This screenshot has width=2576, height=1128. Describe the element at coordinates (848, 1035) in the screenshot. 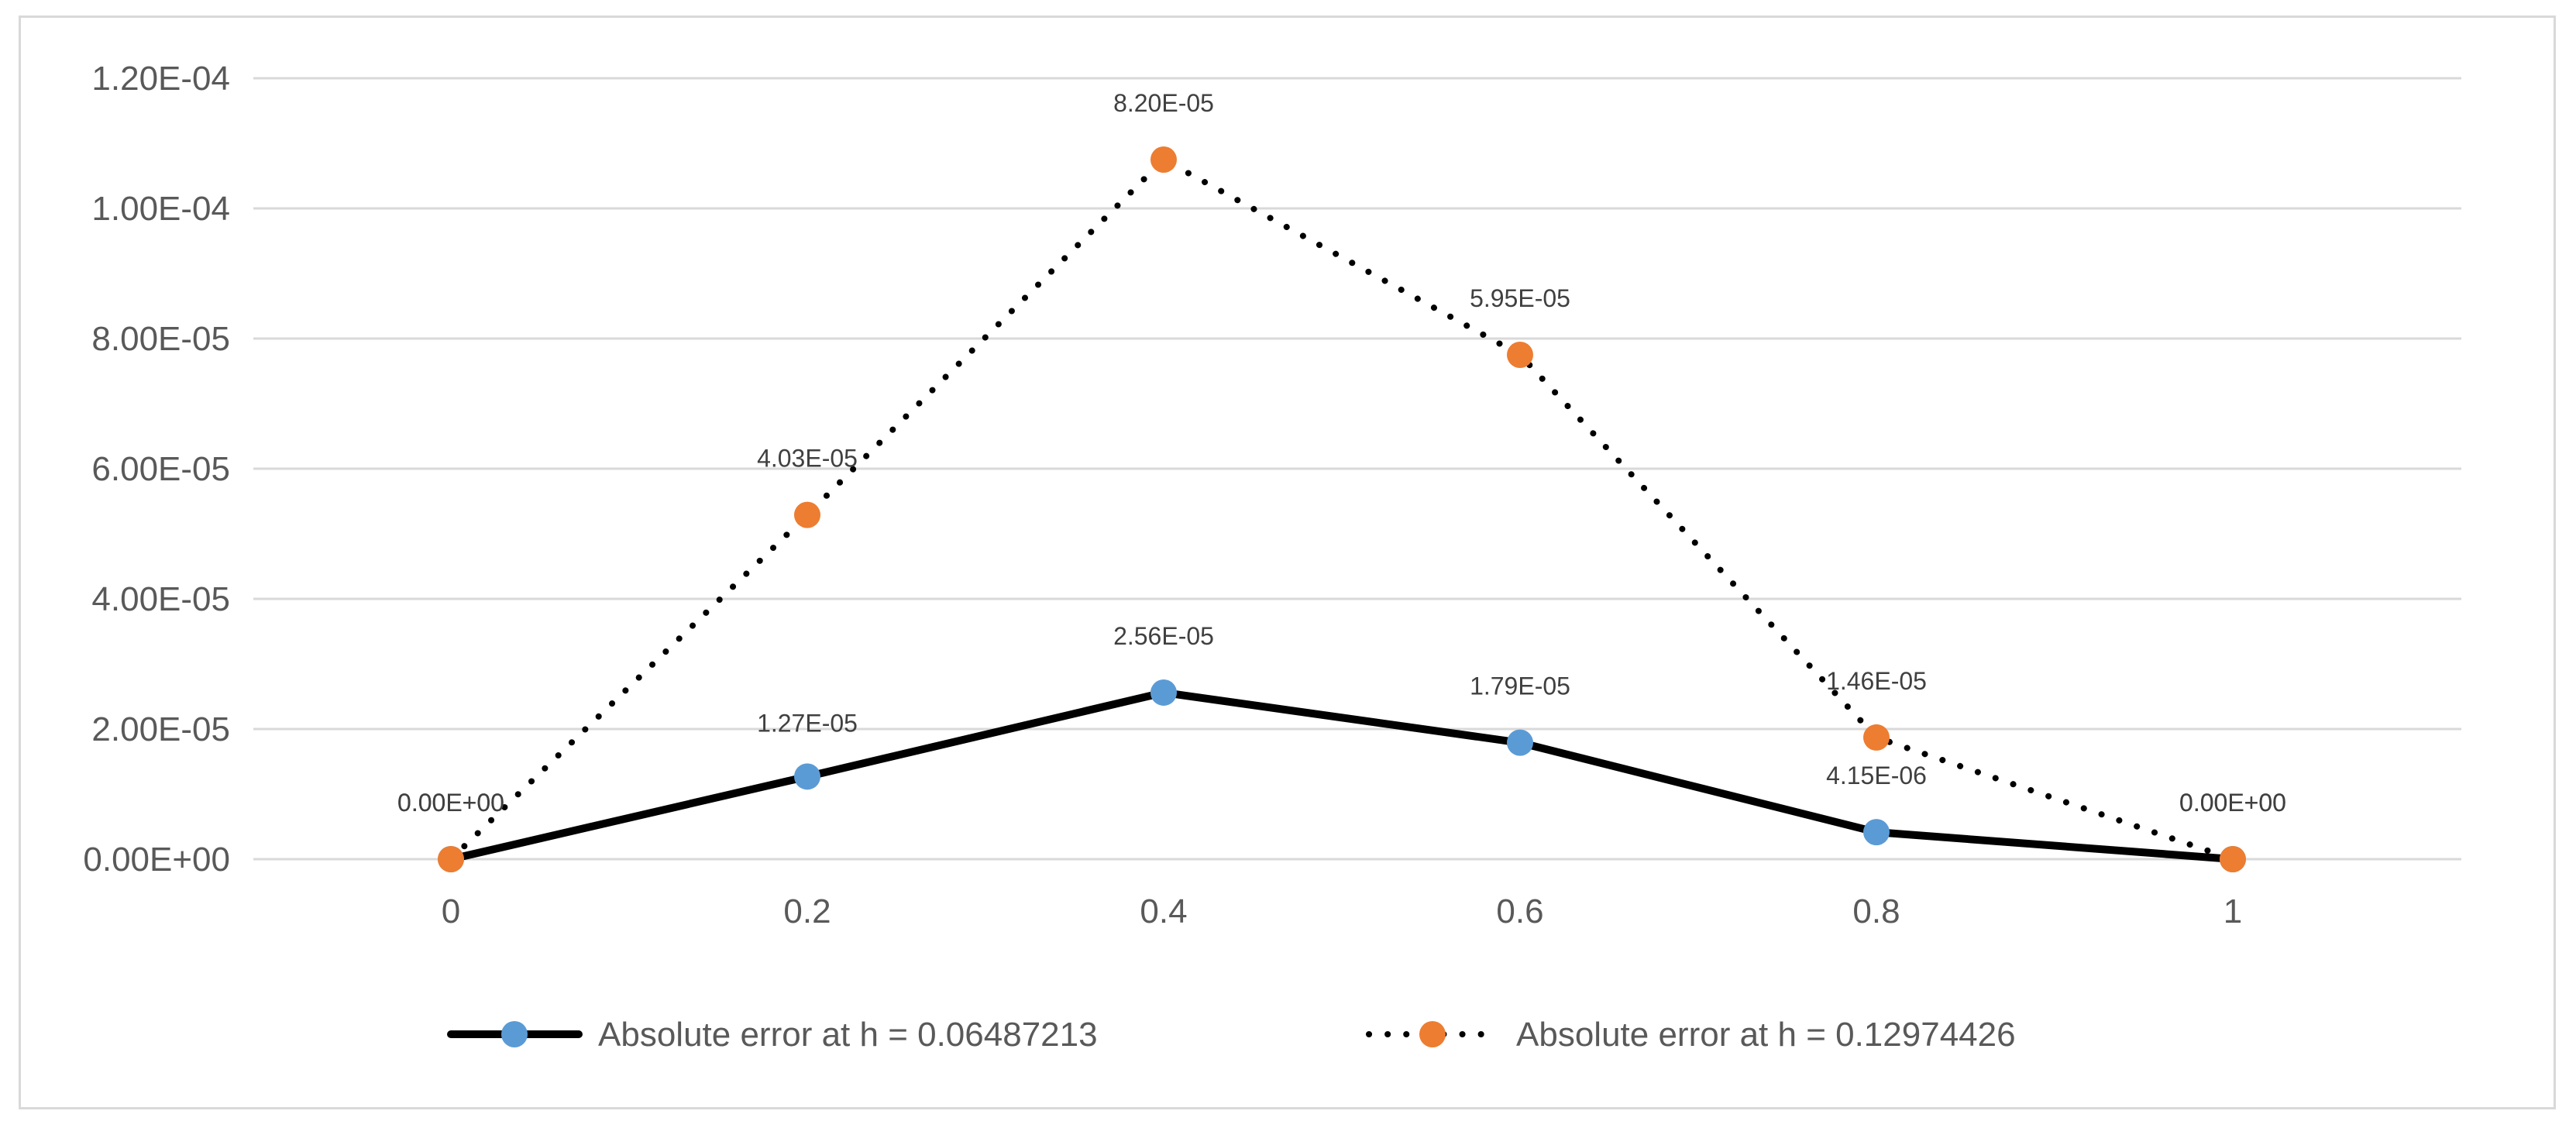

I see `legend-label: Absolute error at h = 0.06487213` at that location.